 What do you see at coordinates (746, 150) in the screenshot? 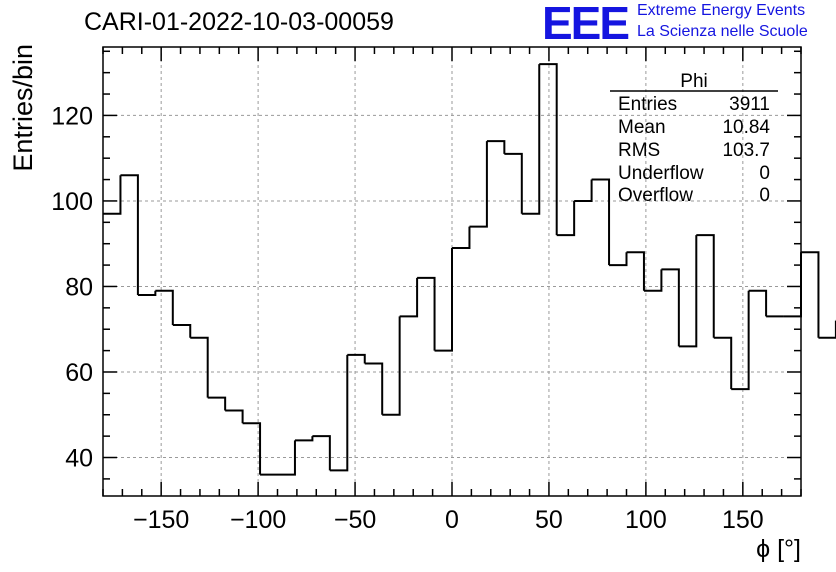
I see `stats-rms-value: 103.7` at bounding box center [746, 150].